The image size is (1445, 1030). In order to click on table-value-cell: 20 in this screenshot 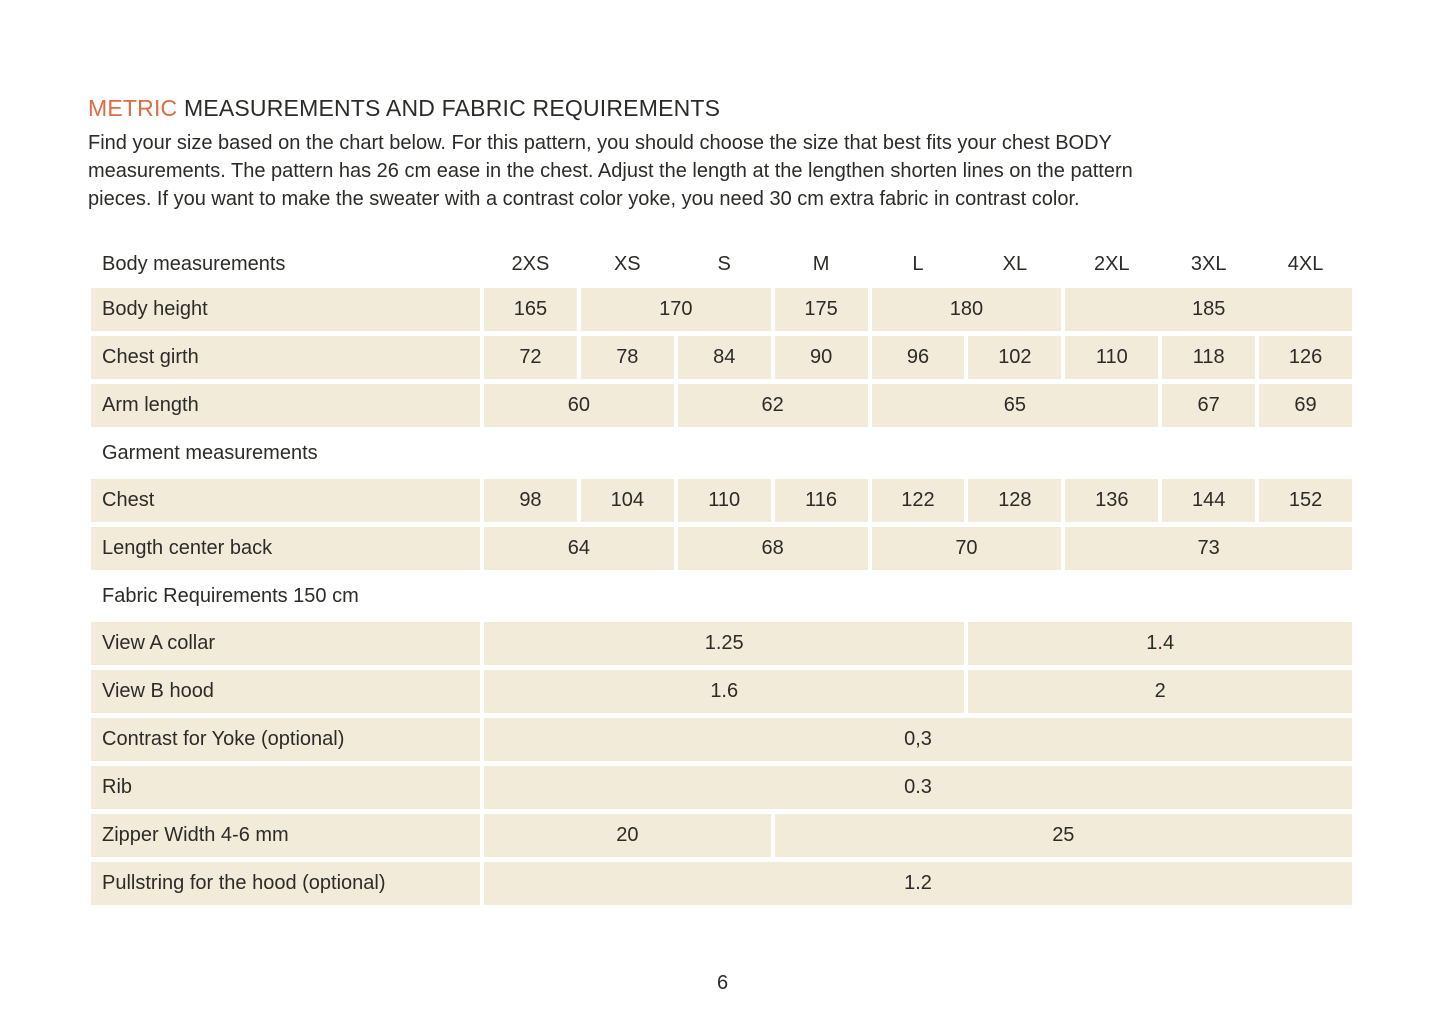, I will do `click(627, 835)`.